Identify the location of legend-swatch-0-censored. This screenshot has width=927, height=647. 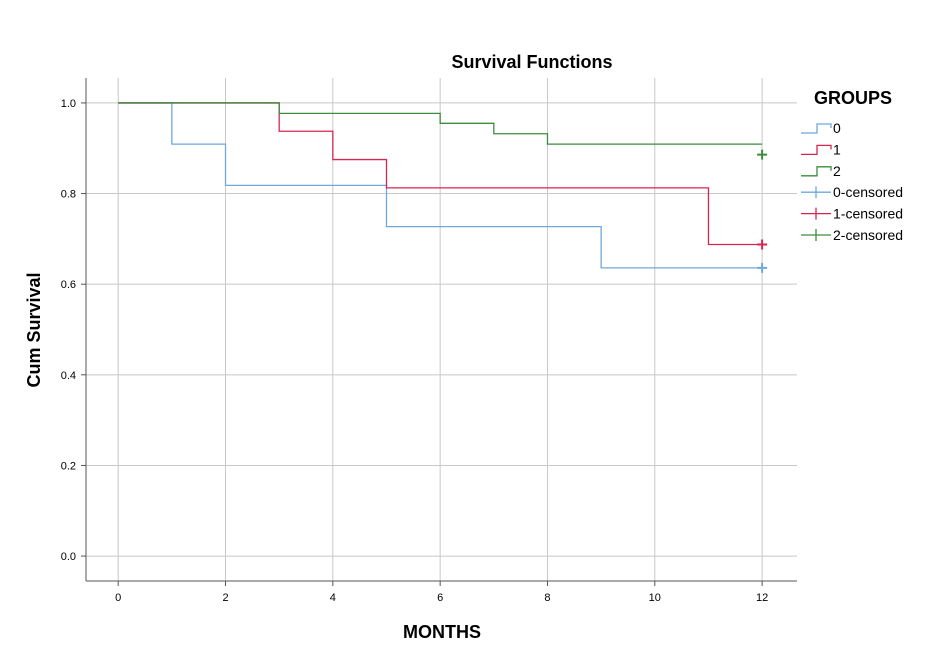
(816, 192).